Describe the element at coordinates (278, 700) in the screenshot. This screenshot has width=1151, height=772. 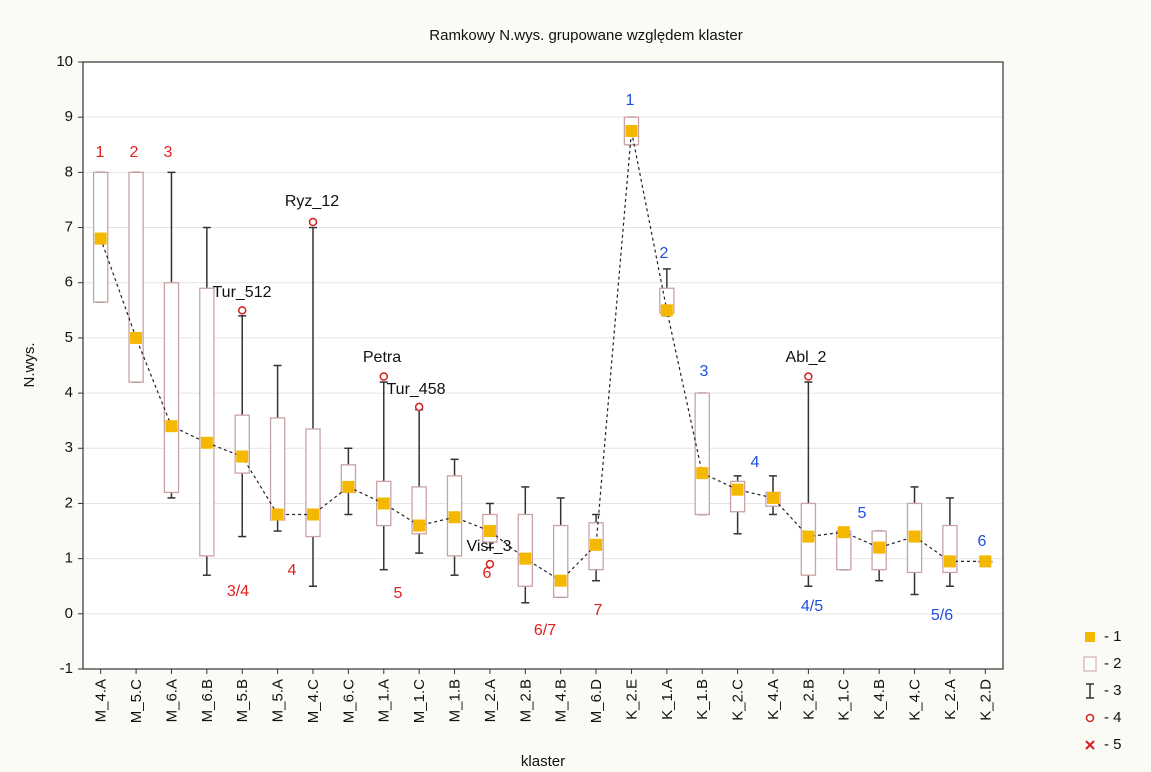
I see `x-tick-label: M_5.A` at that location.